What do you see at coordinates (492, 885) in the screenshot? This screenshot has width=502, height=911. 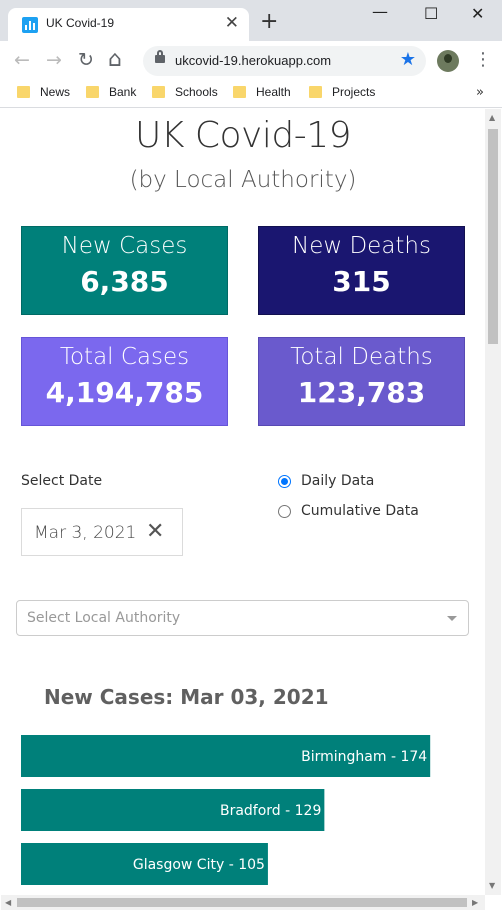 I see `scroll-down-arrow-icon: ▼` at bounding box center [492, 885].